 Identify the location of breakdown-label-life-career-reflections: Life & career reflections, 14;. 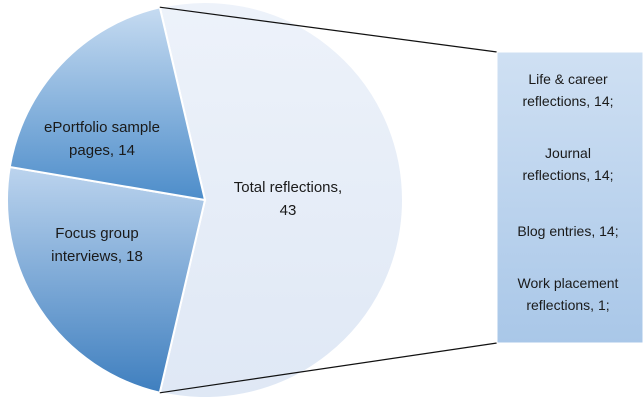
(567, 90).